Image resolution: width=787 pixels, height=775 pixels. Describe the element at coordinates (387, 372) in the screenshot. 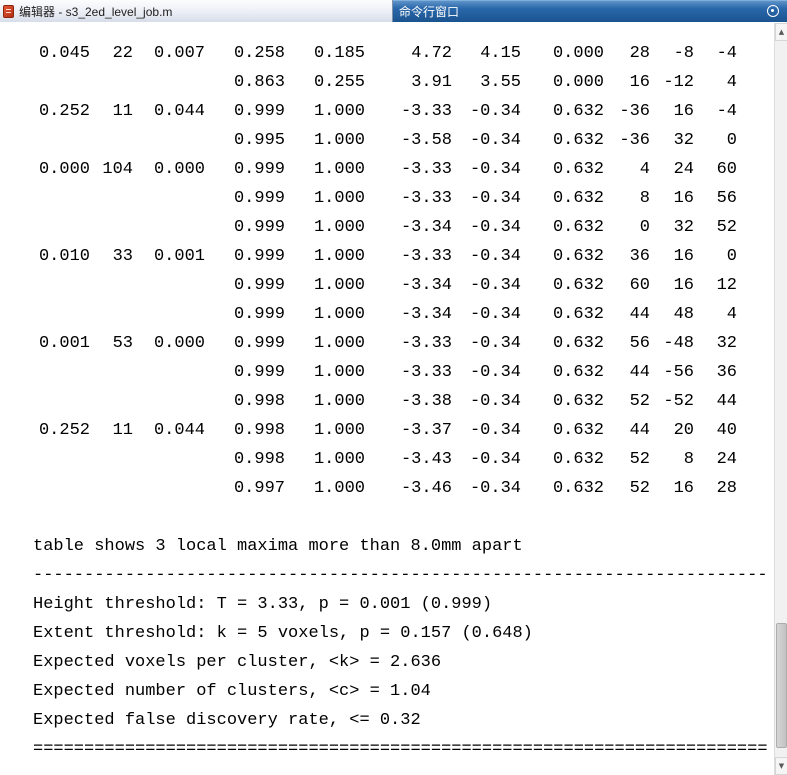

I see `table-row: 0.999 1.000 -3.33 -0.34 0.632 44 -56 36` at that location.